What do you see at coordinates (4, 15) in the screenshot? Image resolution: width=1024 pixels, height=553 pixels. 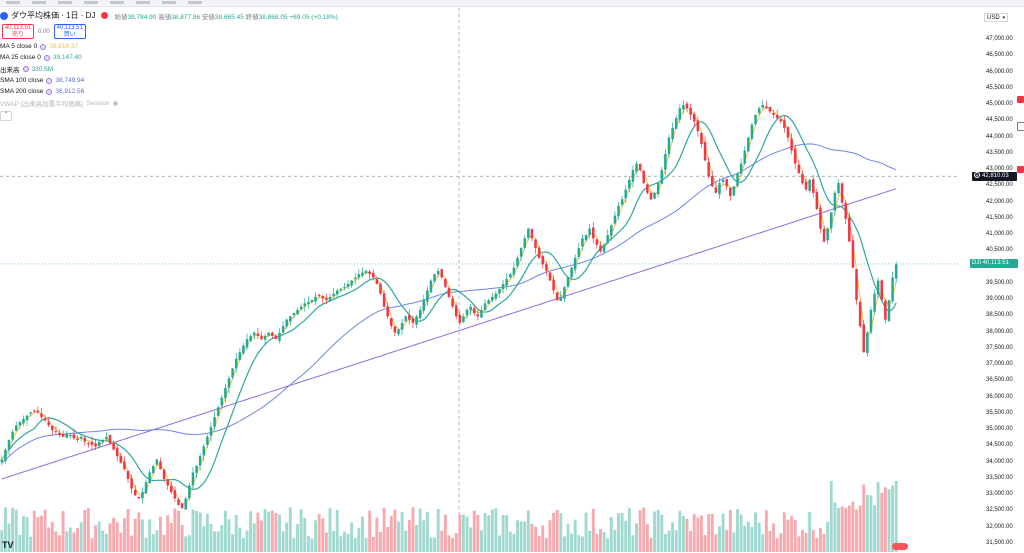 I see `symbol-logo-icon` at bounding box center [4, 15].